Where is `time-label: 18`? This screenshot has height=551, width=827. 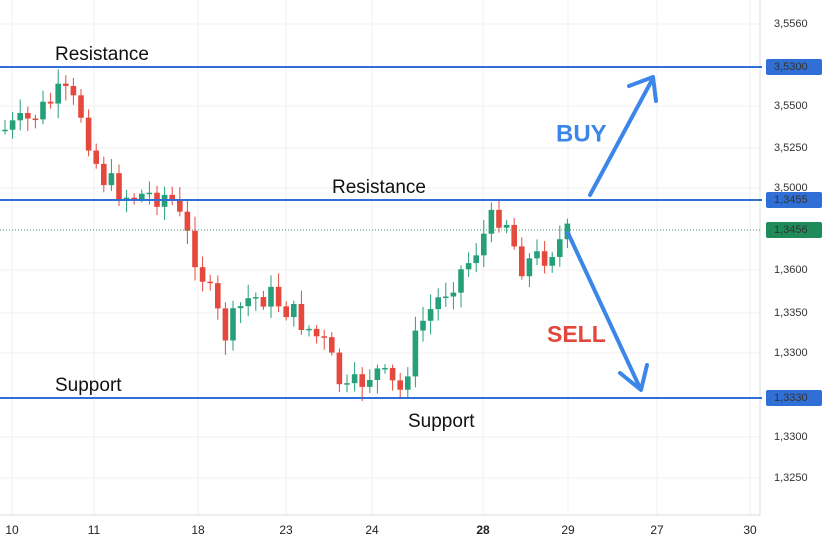
time-label: 18 is located at coordinates (198, 530).